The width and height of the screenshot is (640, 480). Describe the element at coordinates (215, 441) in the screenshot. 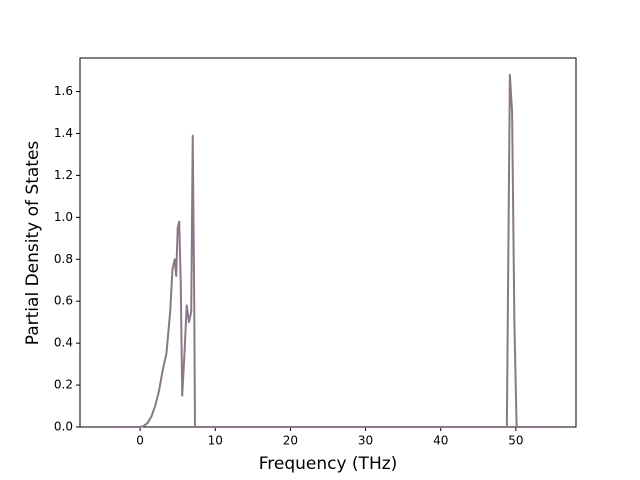

I see `x-tick-label: 10` at that location.